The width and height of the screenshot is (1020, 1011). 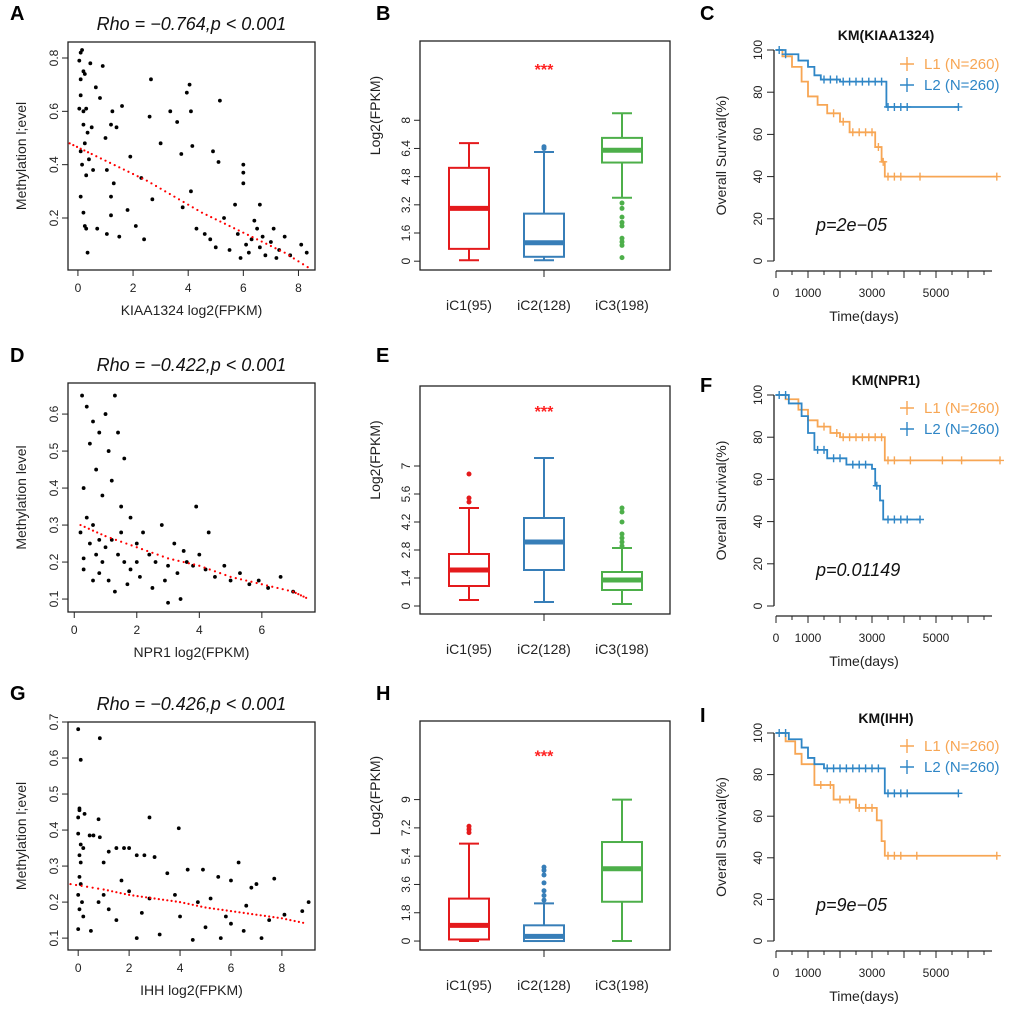 I want to click on panel-letter: G, so click(x=18, y=694).